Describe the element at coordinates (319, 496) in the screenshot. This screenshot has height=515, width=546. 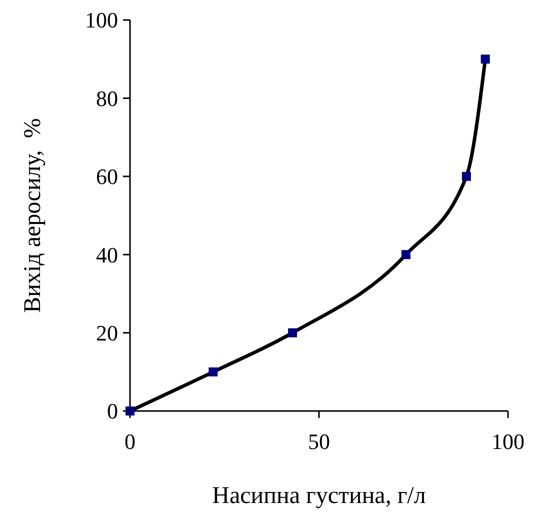
I see `x-axis-title: Насипна густина, г/л` at that location.